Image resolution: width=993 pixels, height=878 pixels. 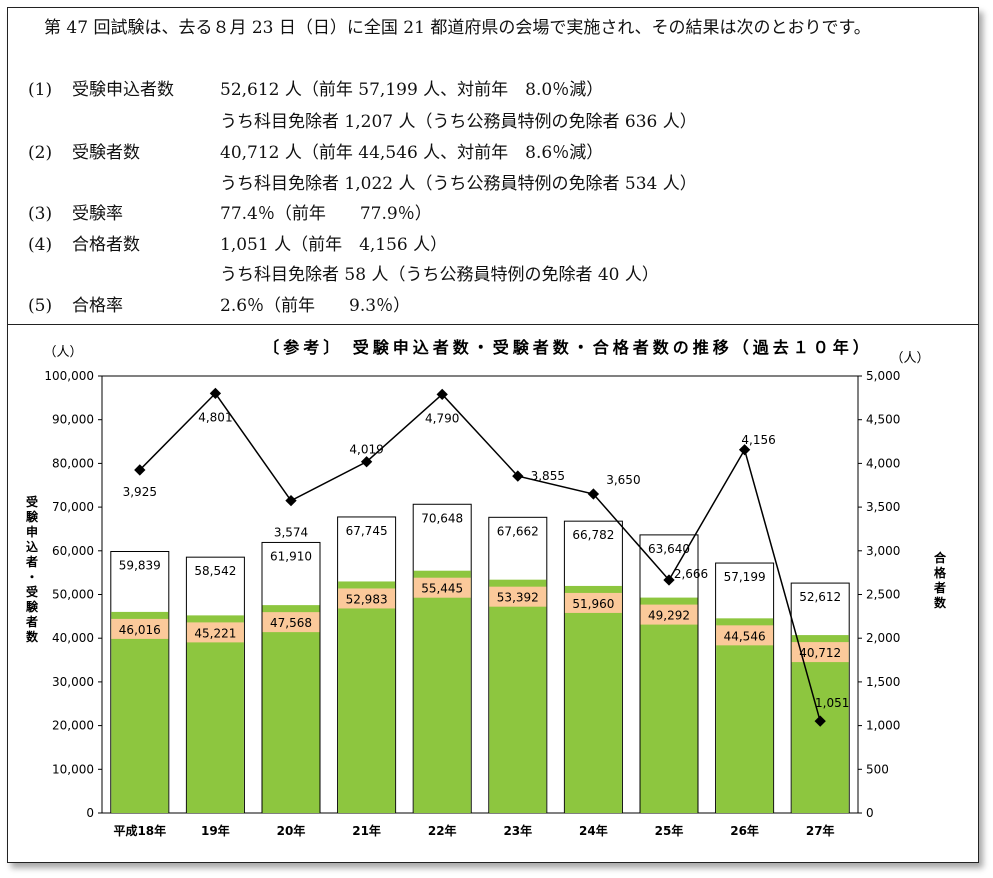 What do you see at coordinates (745, 577) in the screenshot?
I see `data-label-applicants: 57,199` at bounding box center [745, 577].